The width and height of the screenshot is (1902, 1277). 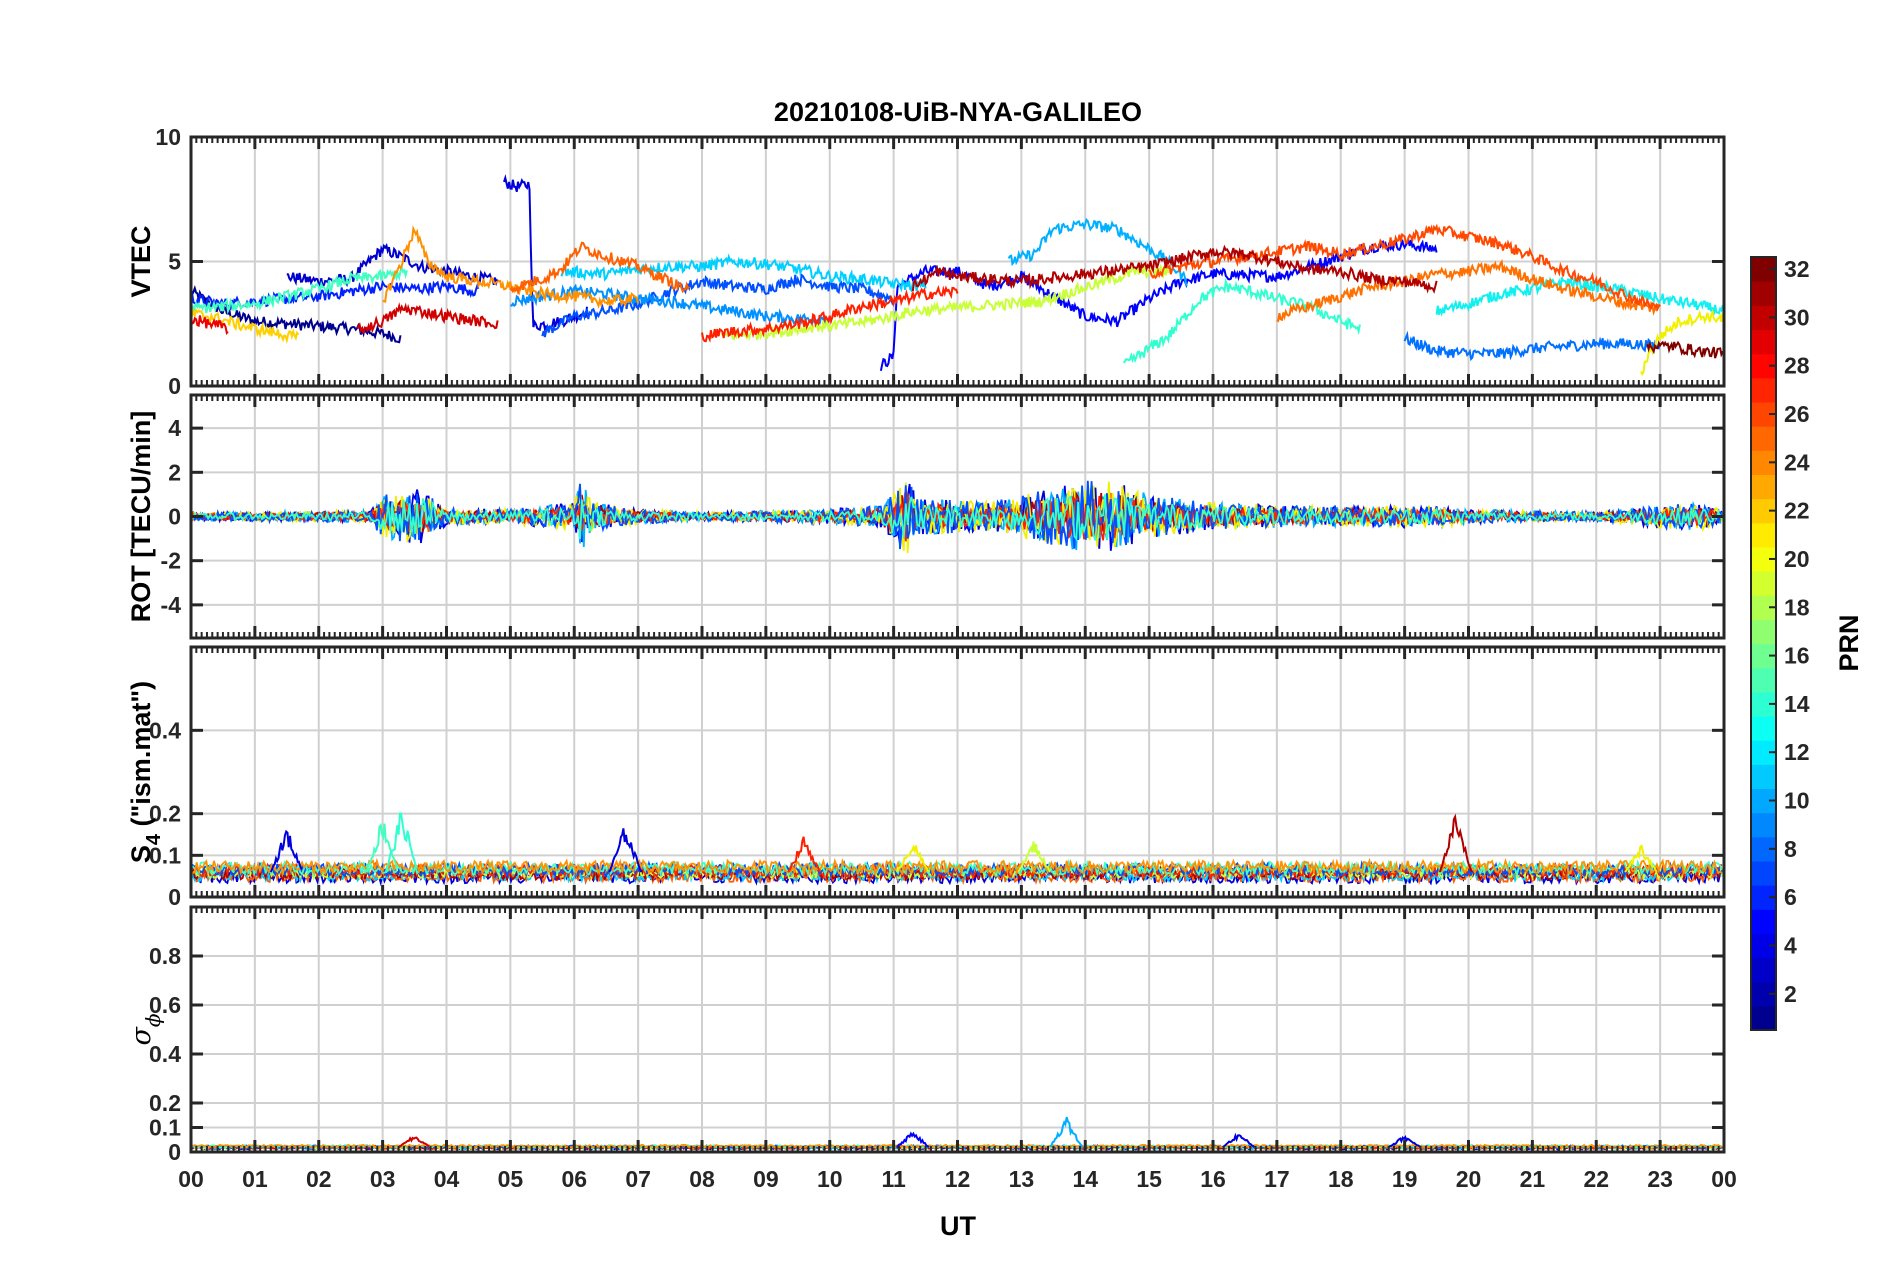 I want to click on y-axis-label-vtec: VTEC, so click(x=141, y=261).